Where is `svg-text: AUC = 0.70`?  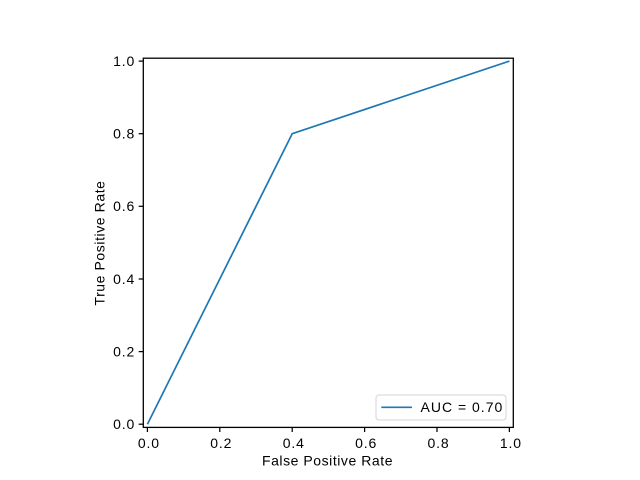 svg-text: AUC = 0.70 is located at coordinates (462, 407).